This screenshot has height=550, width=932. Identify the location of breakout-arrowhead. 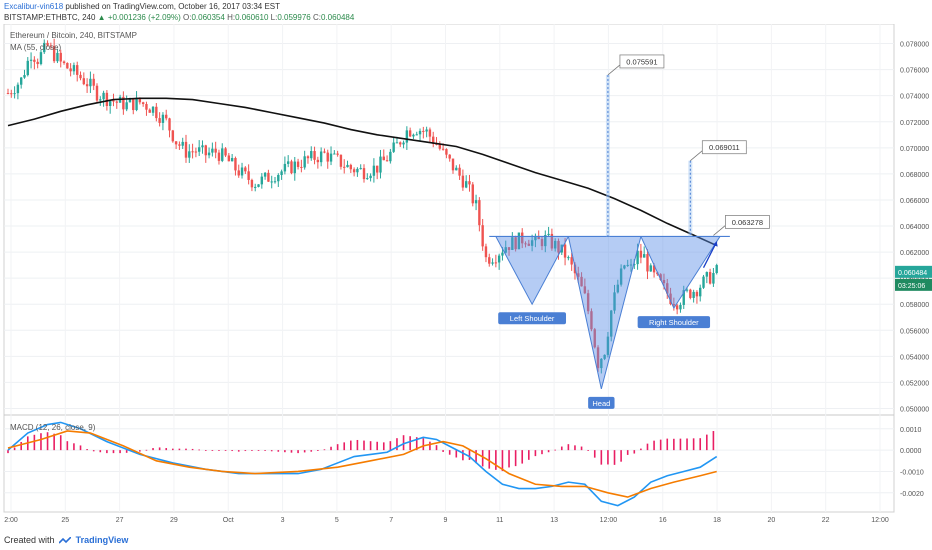
(715, 244).